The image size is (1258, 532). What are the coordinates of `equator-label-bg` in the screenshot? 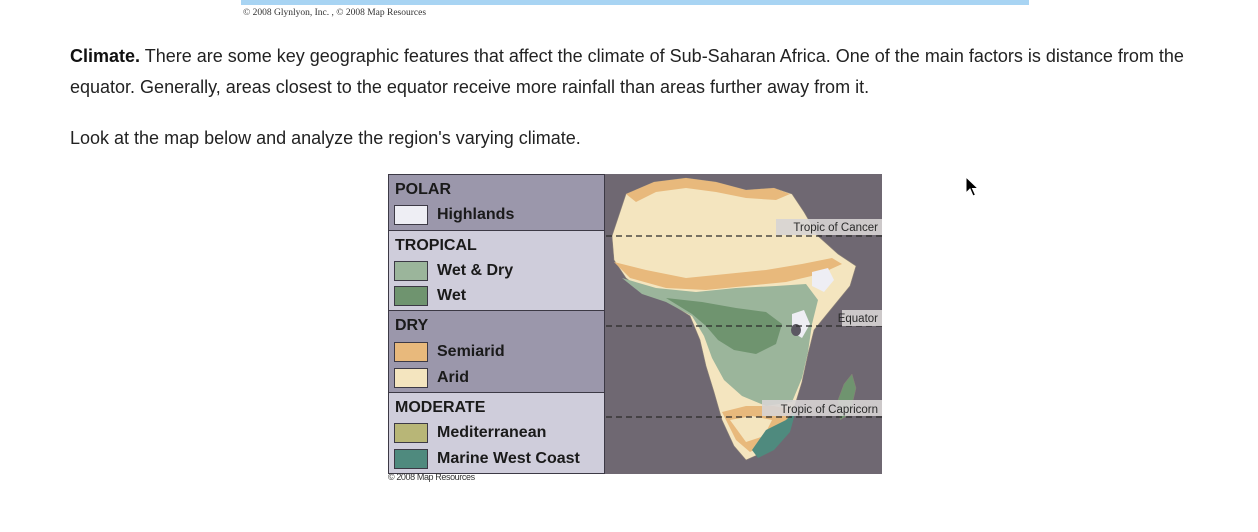 It's located at (862, 318).